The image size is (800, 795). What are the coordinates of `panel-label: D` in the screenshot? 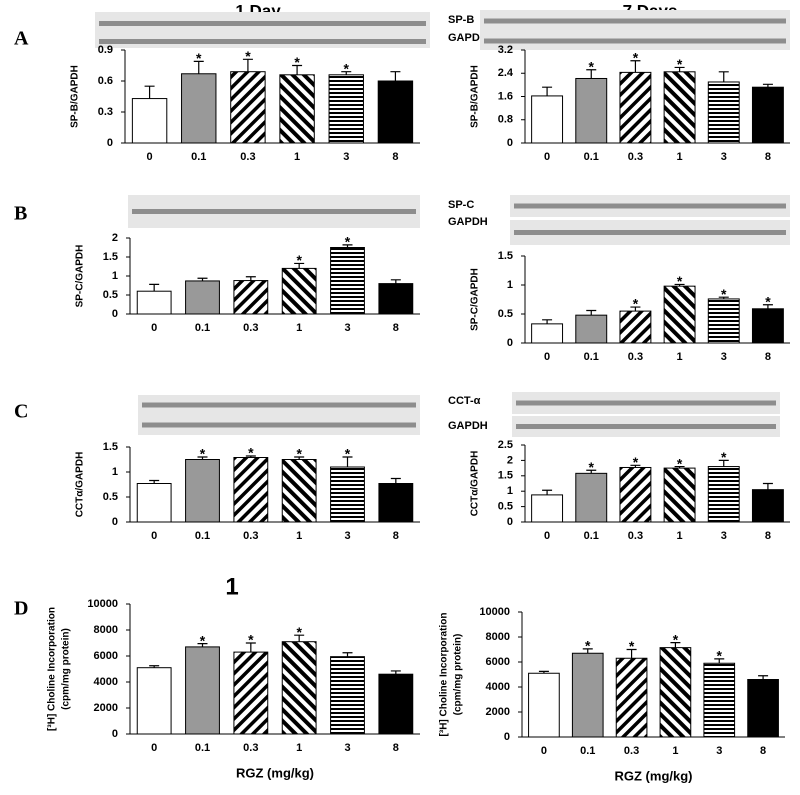 It's located at (21, 609).